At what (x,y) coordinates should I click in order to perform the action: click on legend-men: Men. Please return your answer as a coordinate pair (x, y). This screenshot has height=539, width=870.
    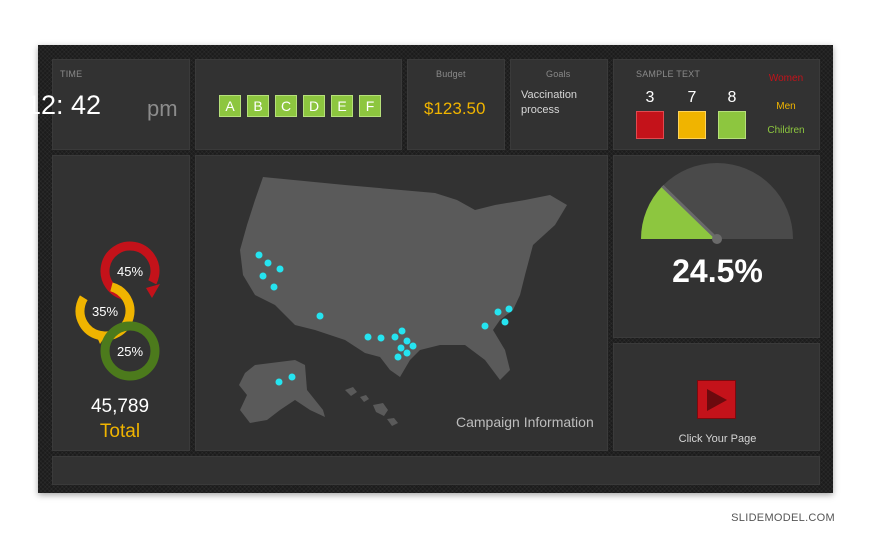
    Looking at the image, I should click on (786, 106).